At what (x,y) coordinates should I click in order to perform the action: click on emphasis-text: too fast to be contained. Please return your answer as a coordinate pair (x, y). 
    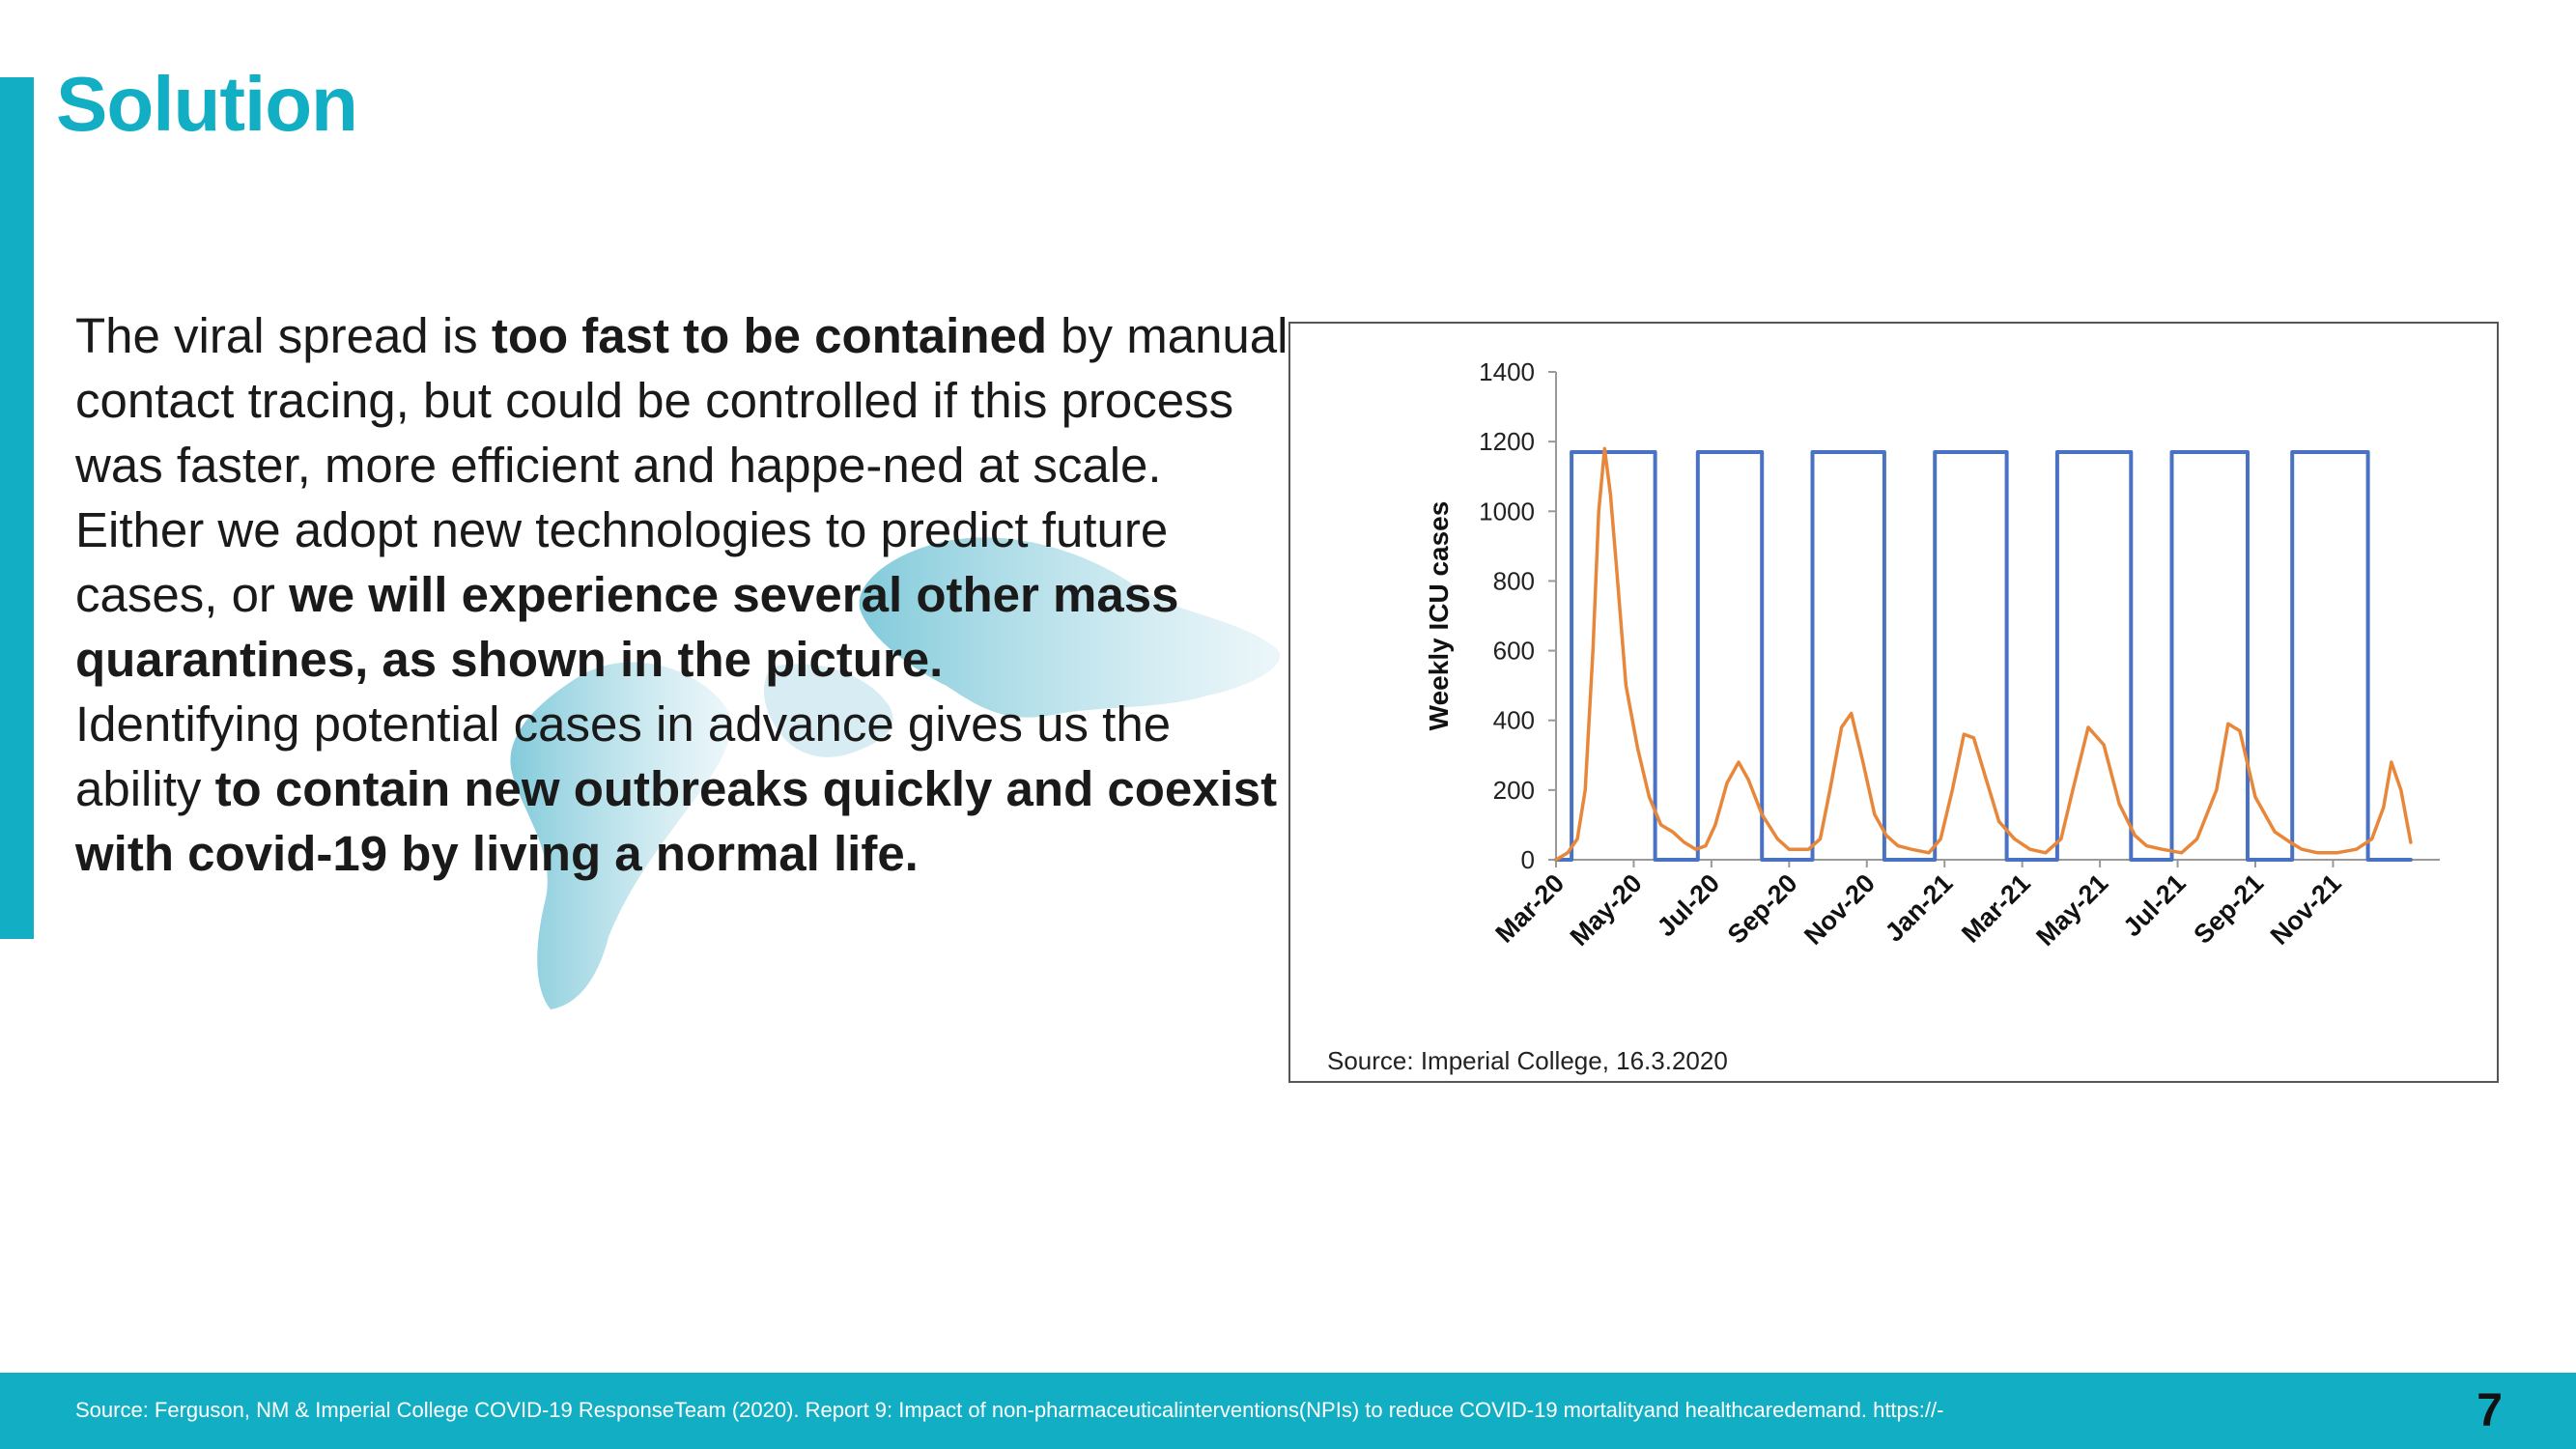
    Looking at the image, I should click on (769, 335).